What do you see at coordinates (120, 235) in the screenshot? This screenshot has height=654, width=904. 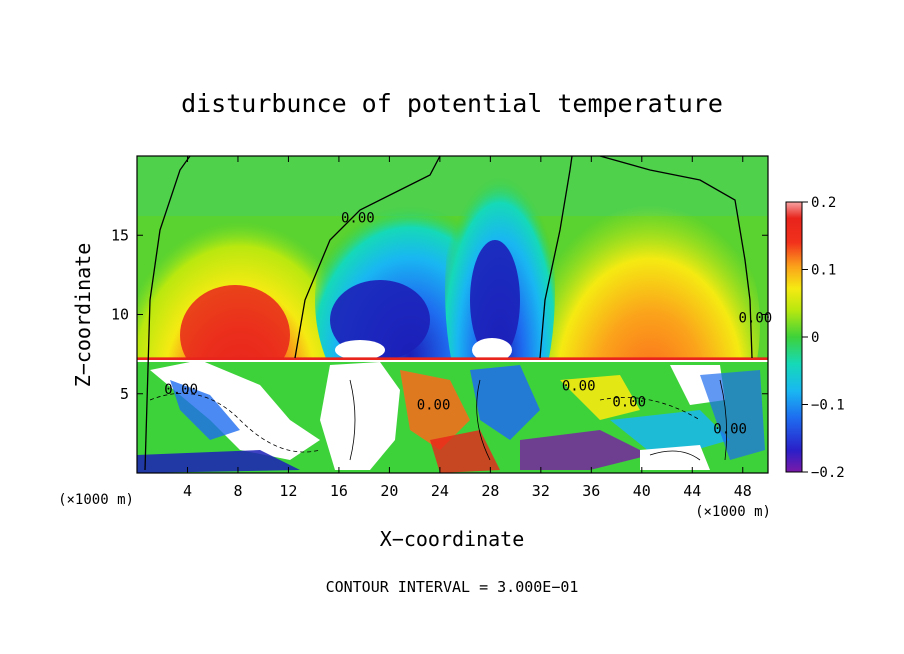 I see `y-tick-label: 15` at bounding box center [120, 235].